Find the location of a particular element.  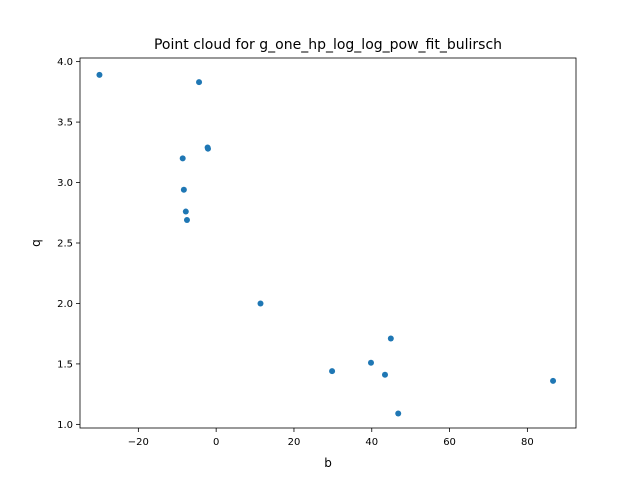

x-tick-label: 80 is located at coordinates (527, 442).